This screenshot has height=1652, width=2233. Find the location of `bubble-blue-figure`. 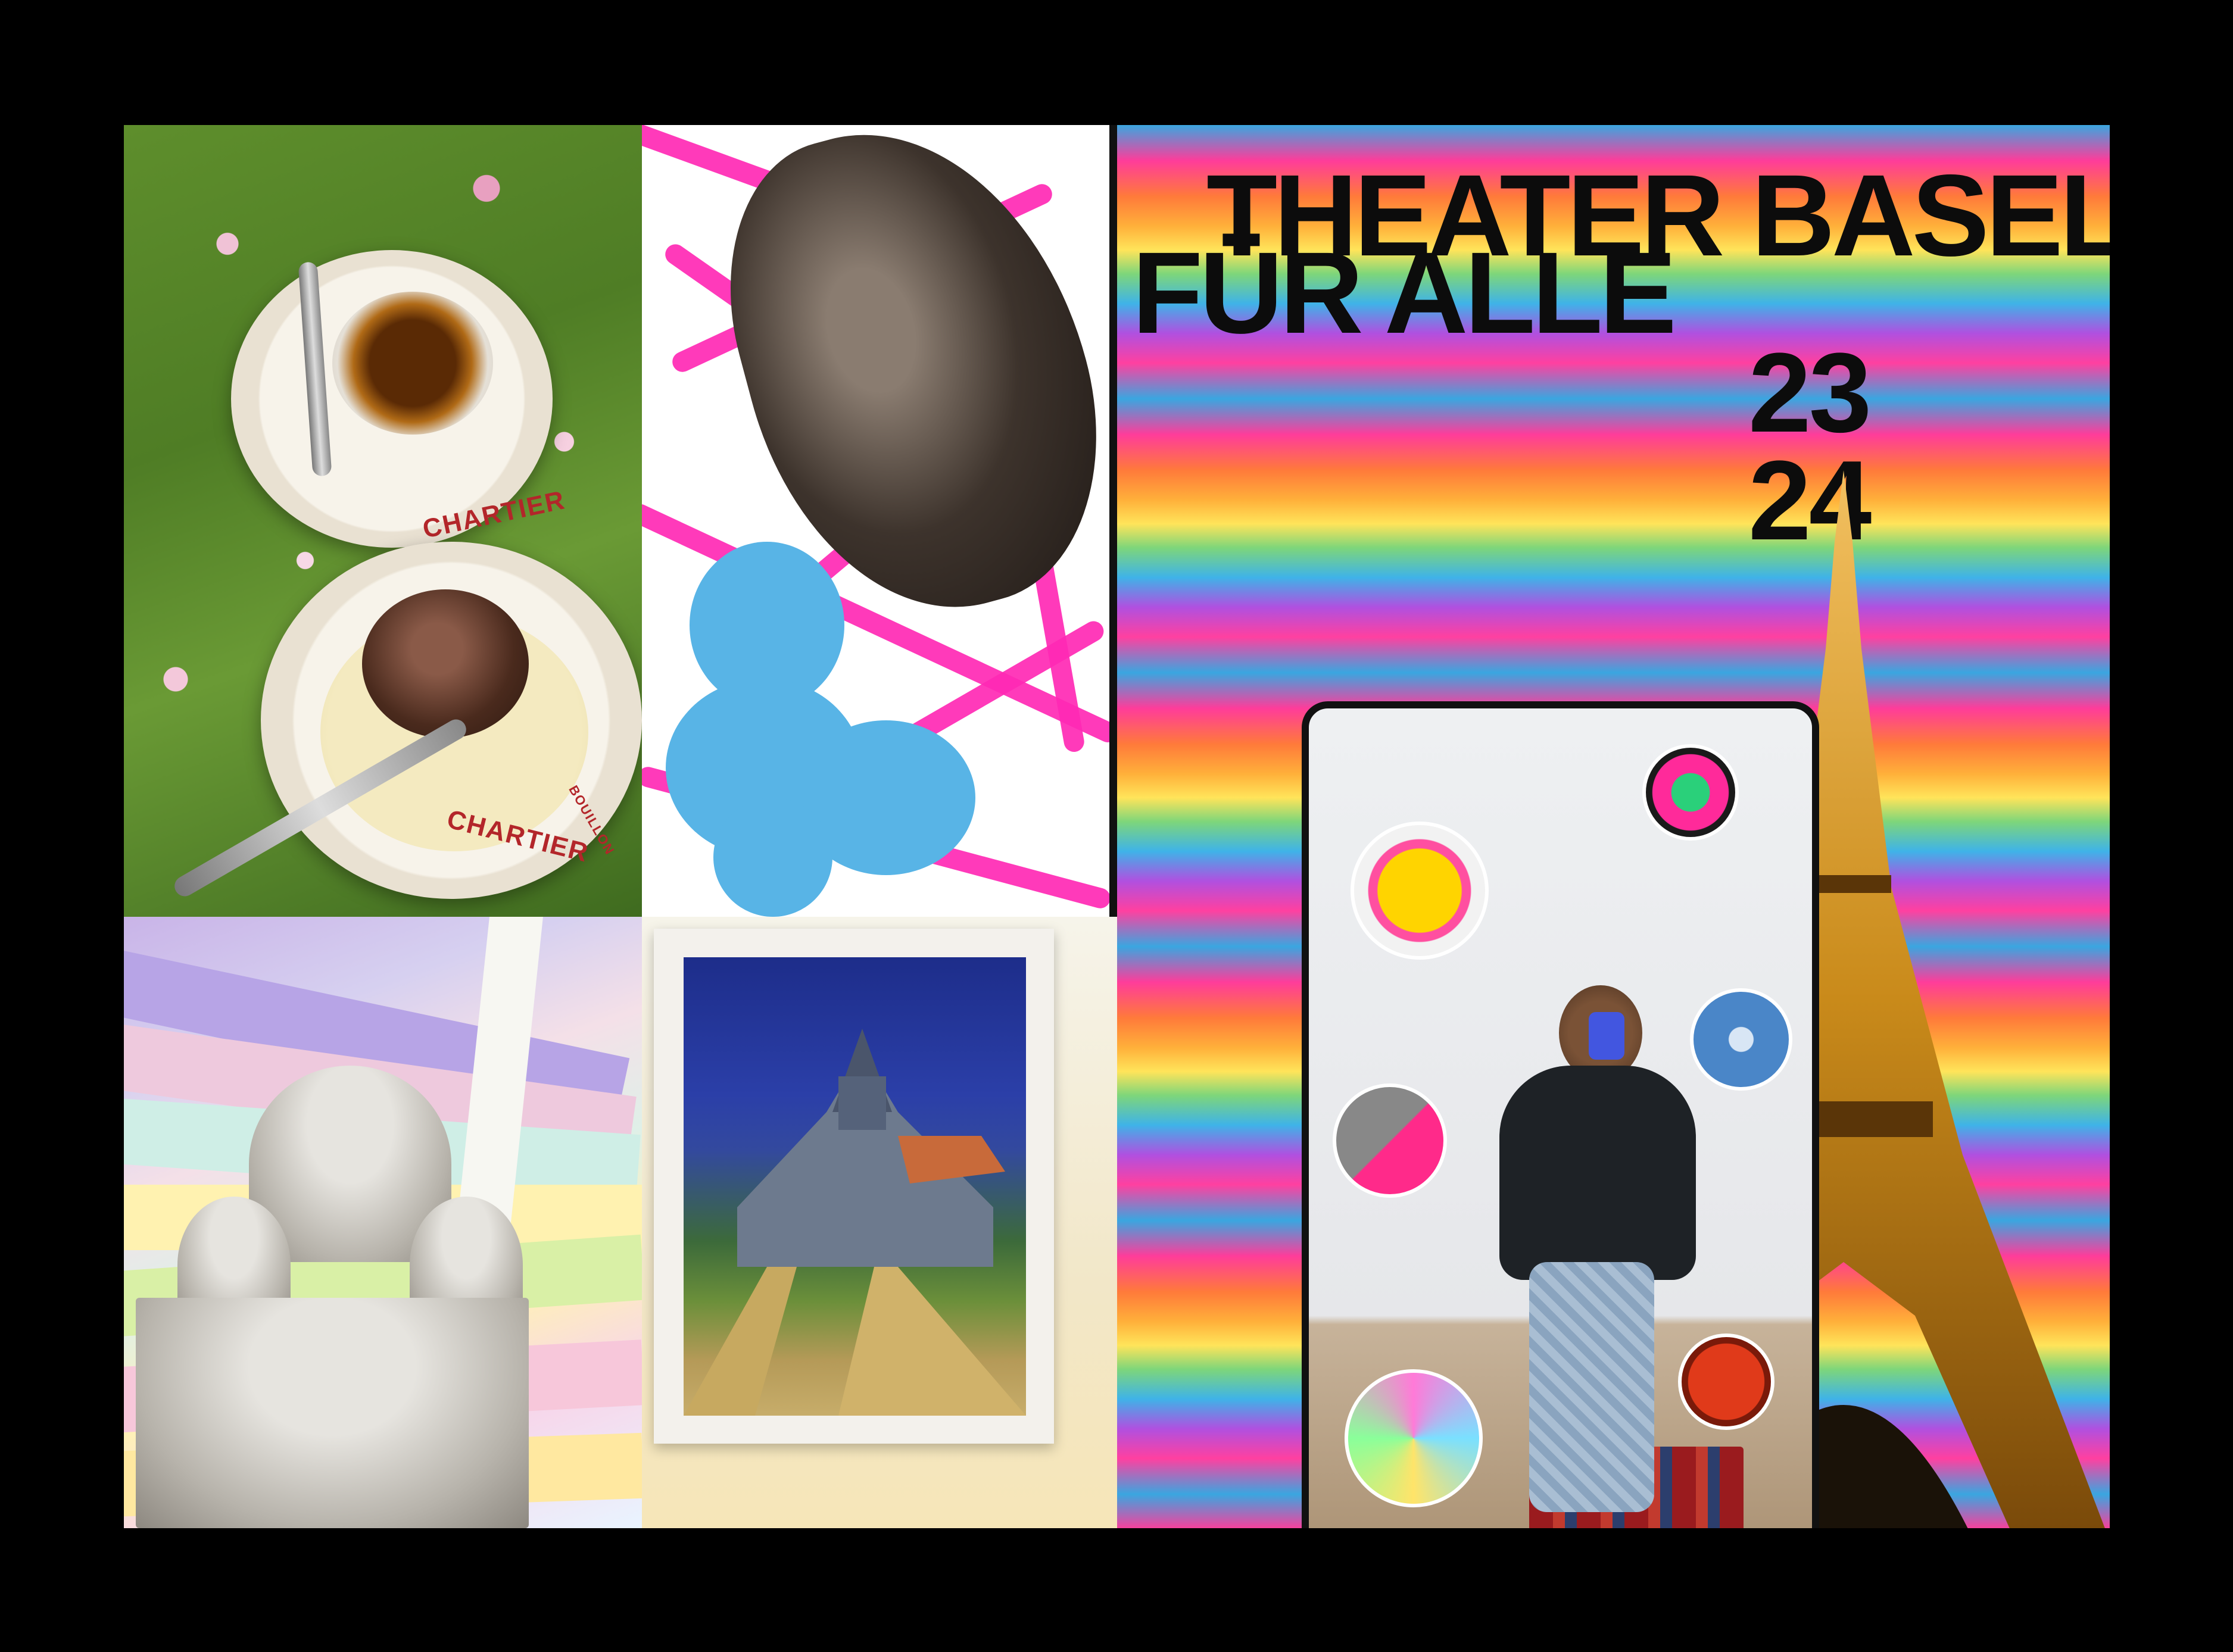

bubble-blue-figure is located at coordinates (1741, 1039).